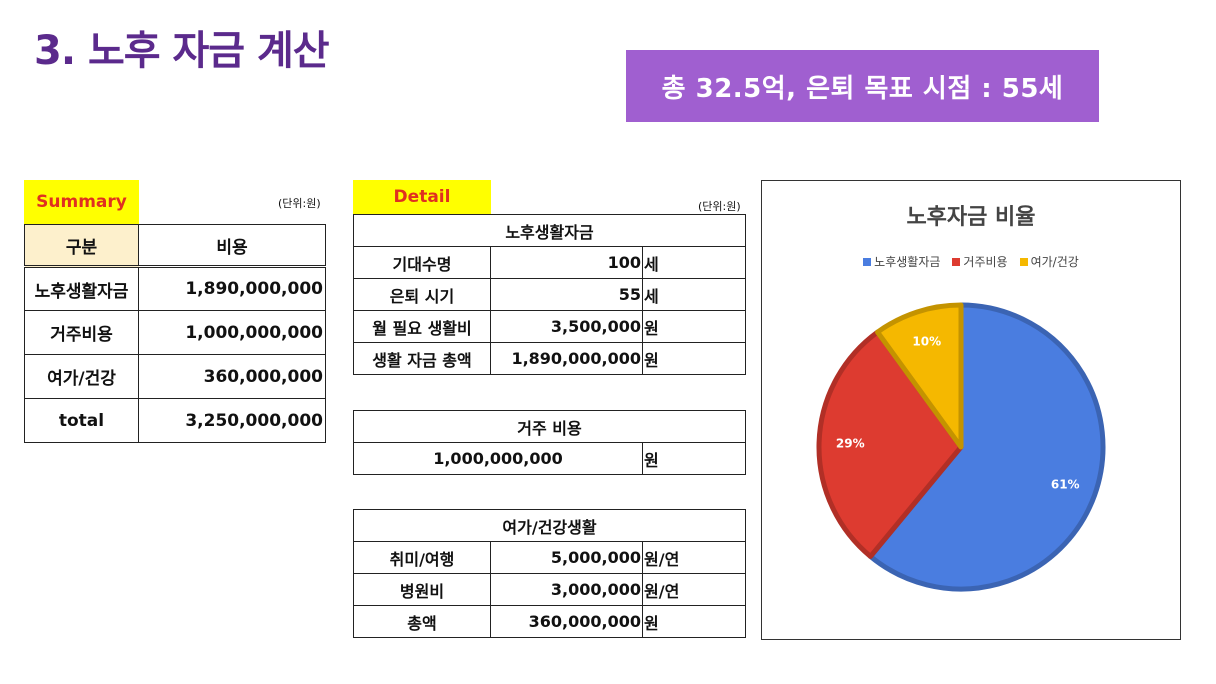  I want to click on detail-row-value: 1,890,000,000, so click(566, 358).